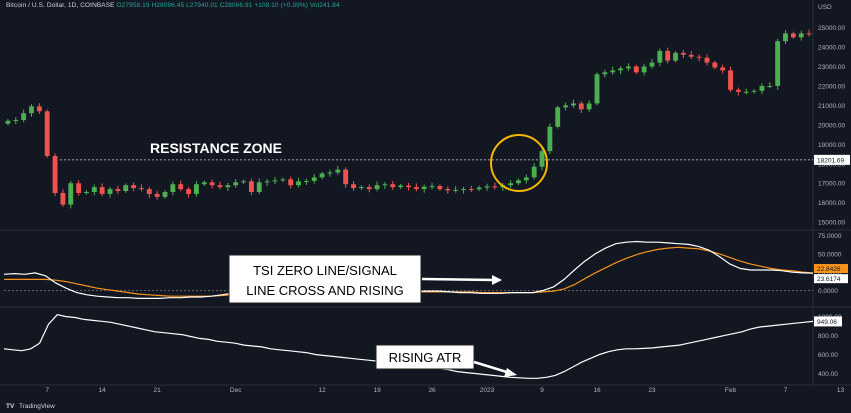  What do you see at coordinates (377, 390) in the screenshot?
I see `x-tick-label: 19` at bounding box center [377, 390].